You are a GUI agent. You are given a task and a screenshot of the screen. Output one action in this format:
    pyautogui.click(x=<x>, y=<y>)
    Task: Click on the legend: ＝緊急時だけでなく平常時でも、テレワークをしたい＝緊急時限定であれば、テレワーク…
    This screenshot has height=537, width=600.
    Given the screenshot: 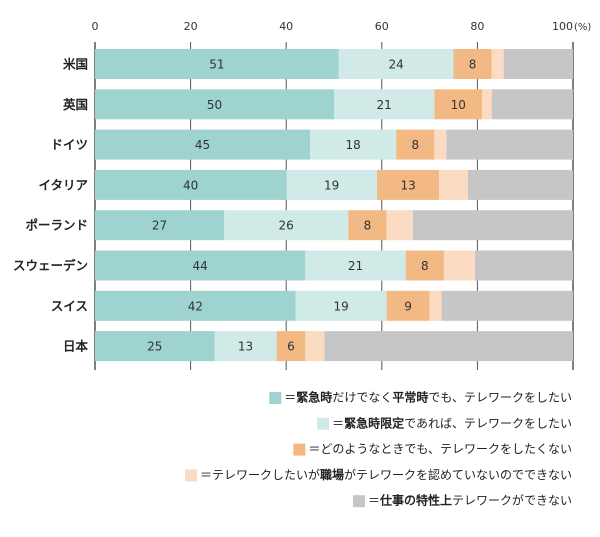 What is the action you would take?
    pyautogui.click(x=378, y=449)
    